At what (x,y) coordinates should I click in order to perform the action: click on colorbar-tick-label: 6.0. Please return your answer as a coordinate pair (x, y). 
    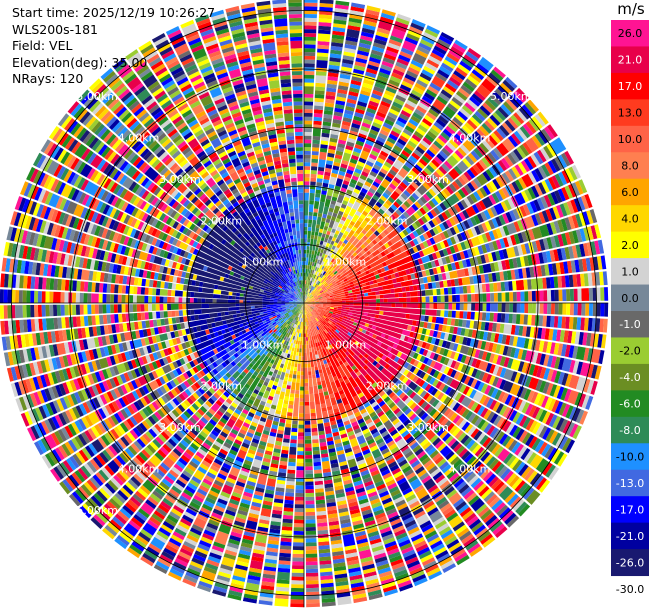
    Looking at the image, I should click on (630, 192).